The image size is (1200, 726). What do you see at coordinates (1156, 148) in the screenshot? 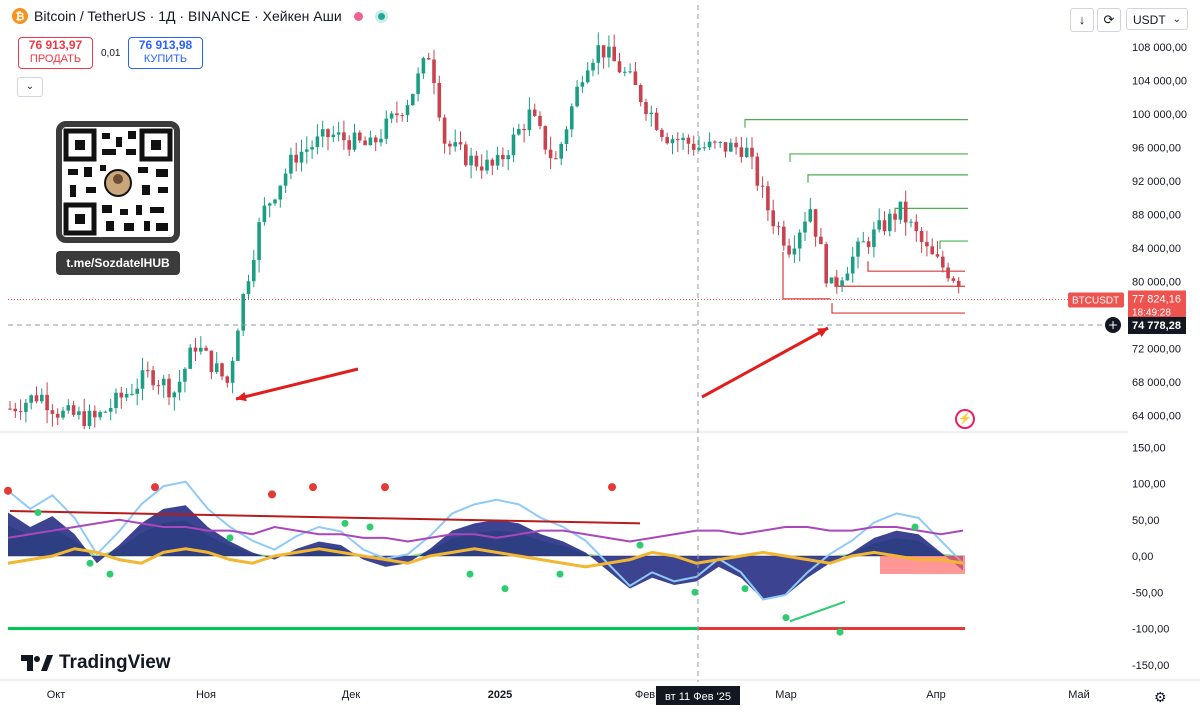
I see `price-tick-label: 96 000,00` at bounding box center [1156, 148].